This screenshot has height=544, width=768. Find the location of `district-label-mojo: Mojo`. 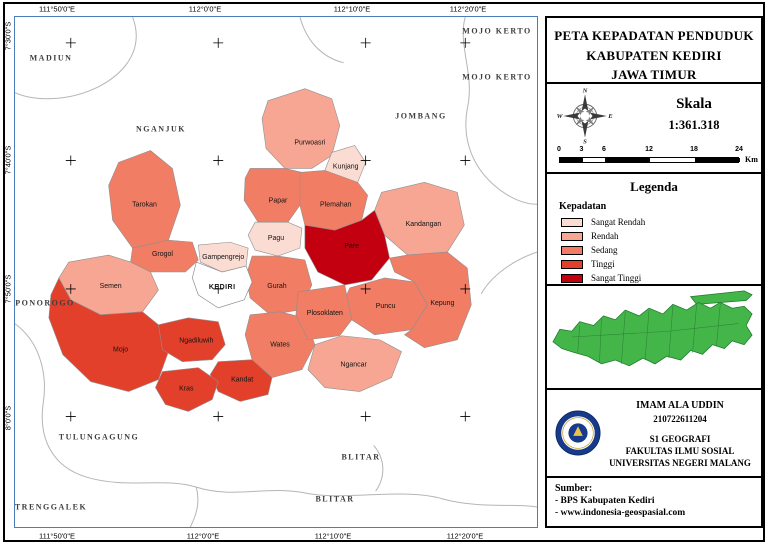

district-label-mojo: Mojo is located at coordinates (120, 350).